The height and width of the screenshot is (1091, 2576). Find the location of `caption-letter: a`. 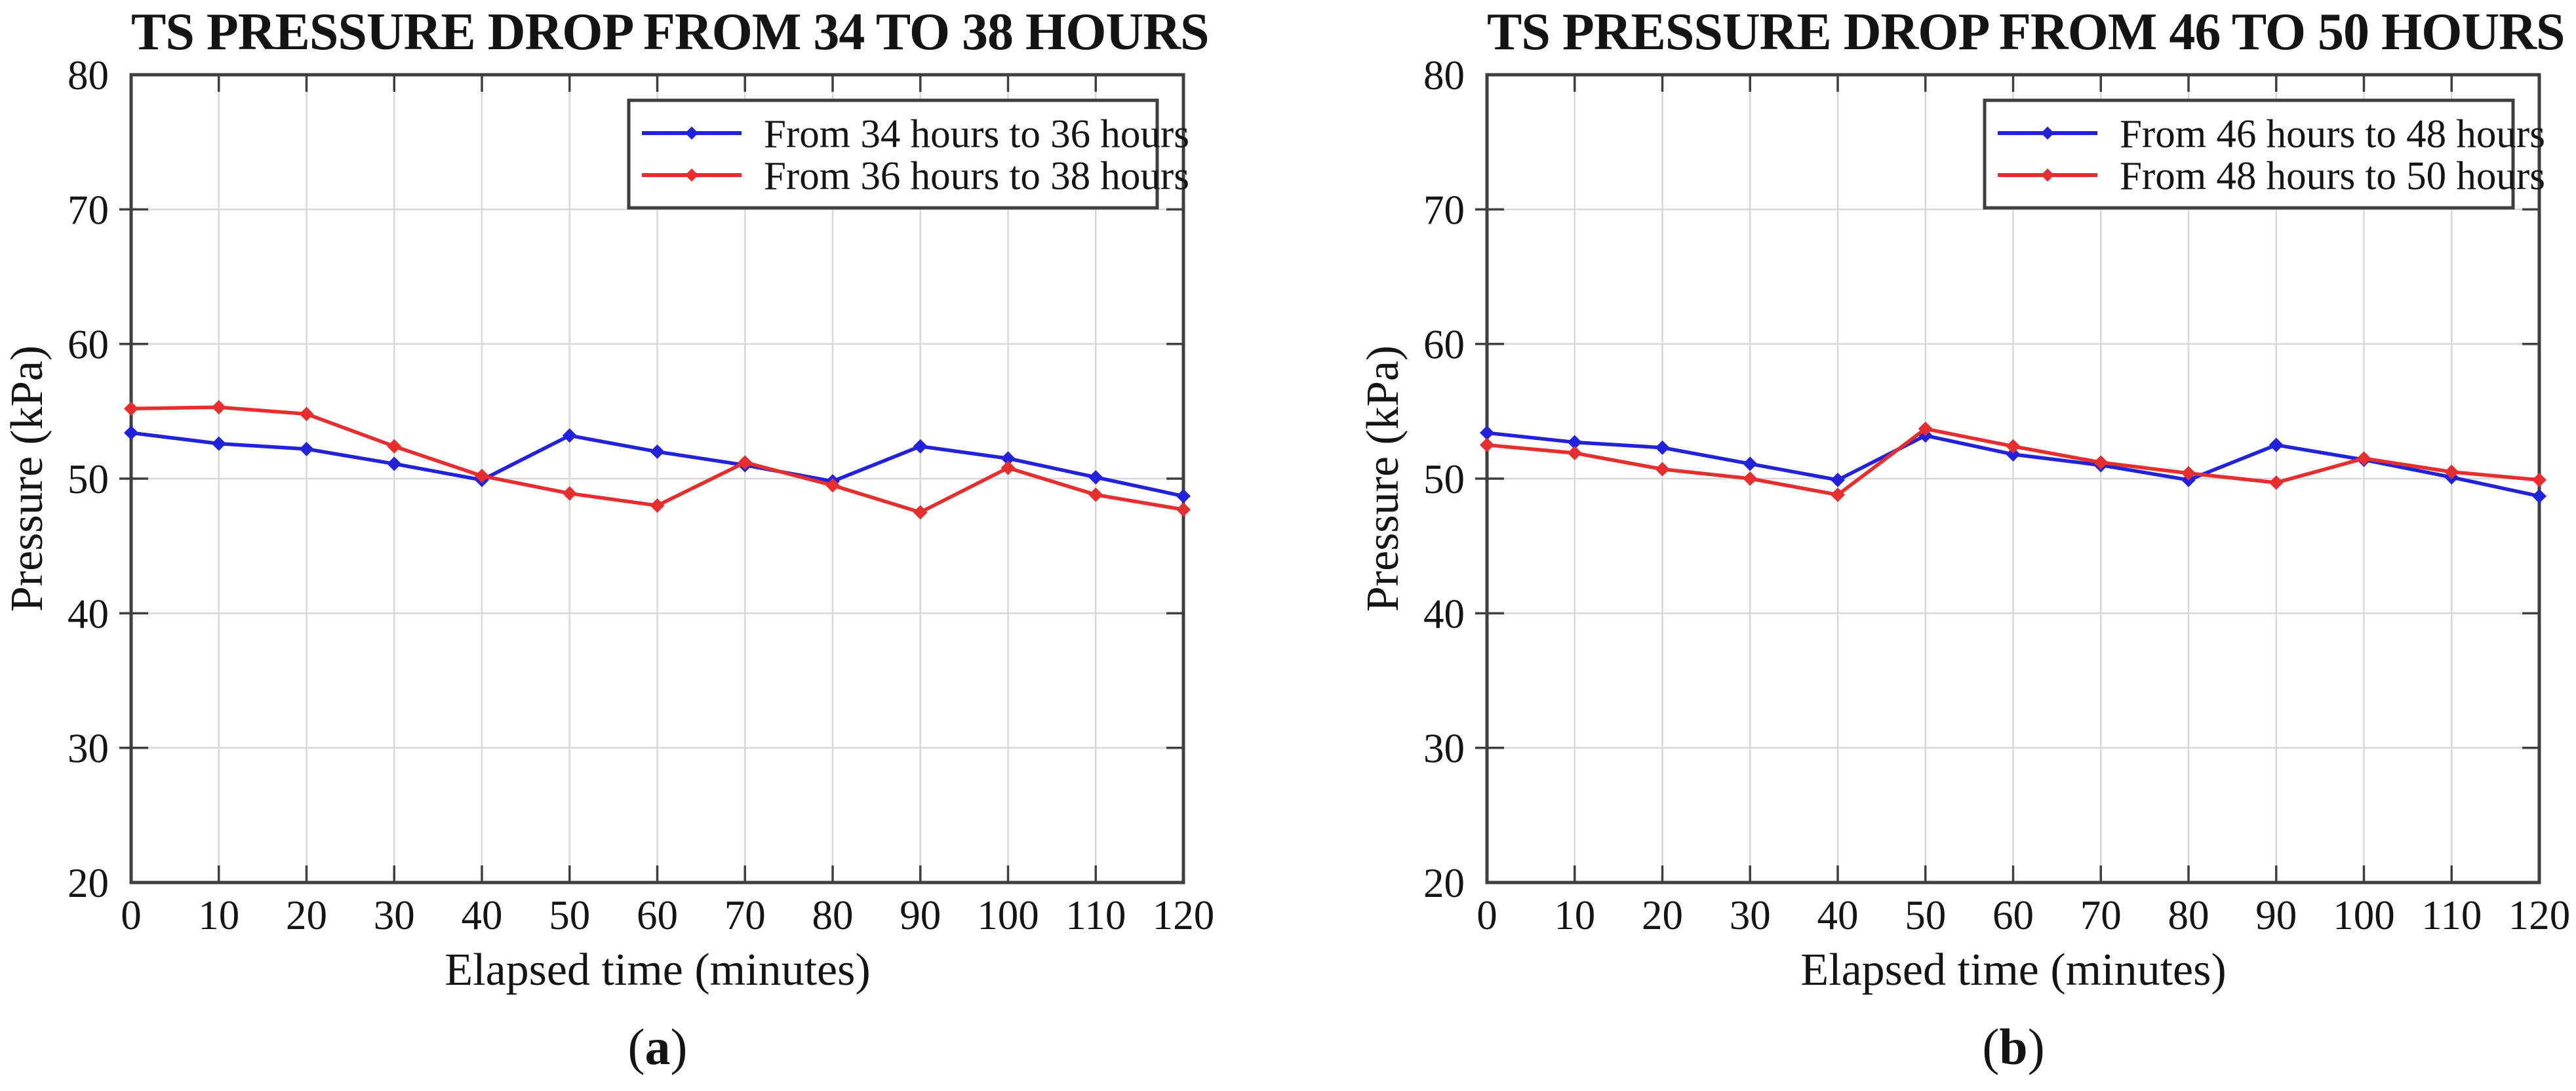

caption-letter: a is located at coordinates (657, 1046).